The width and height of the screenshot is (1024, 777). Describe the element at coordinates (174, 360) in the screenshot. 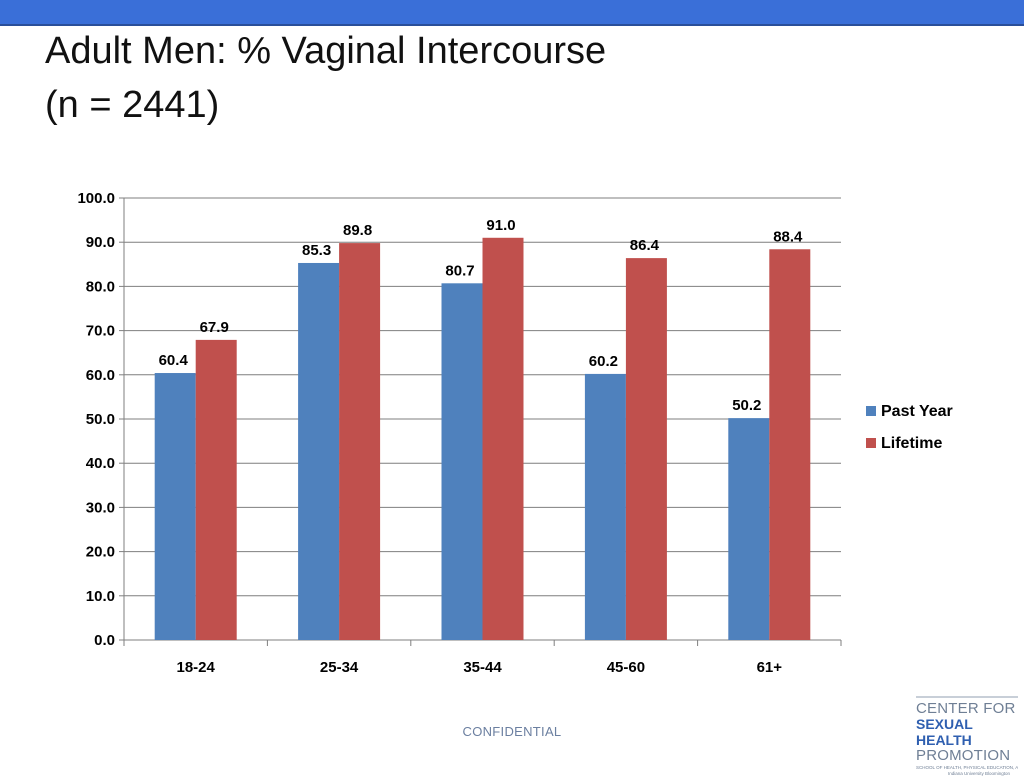

I see `data-label: 60.4` at that location.